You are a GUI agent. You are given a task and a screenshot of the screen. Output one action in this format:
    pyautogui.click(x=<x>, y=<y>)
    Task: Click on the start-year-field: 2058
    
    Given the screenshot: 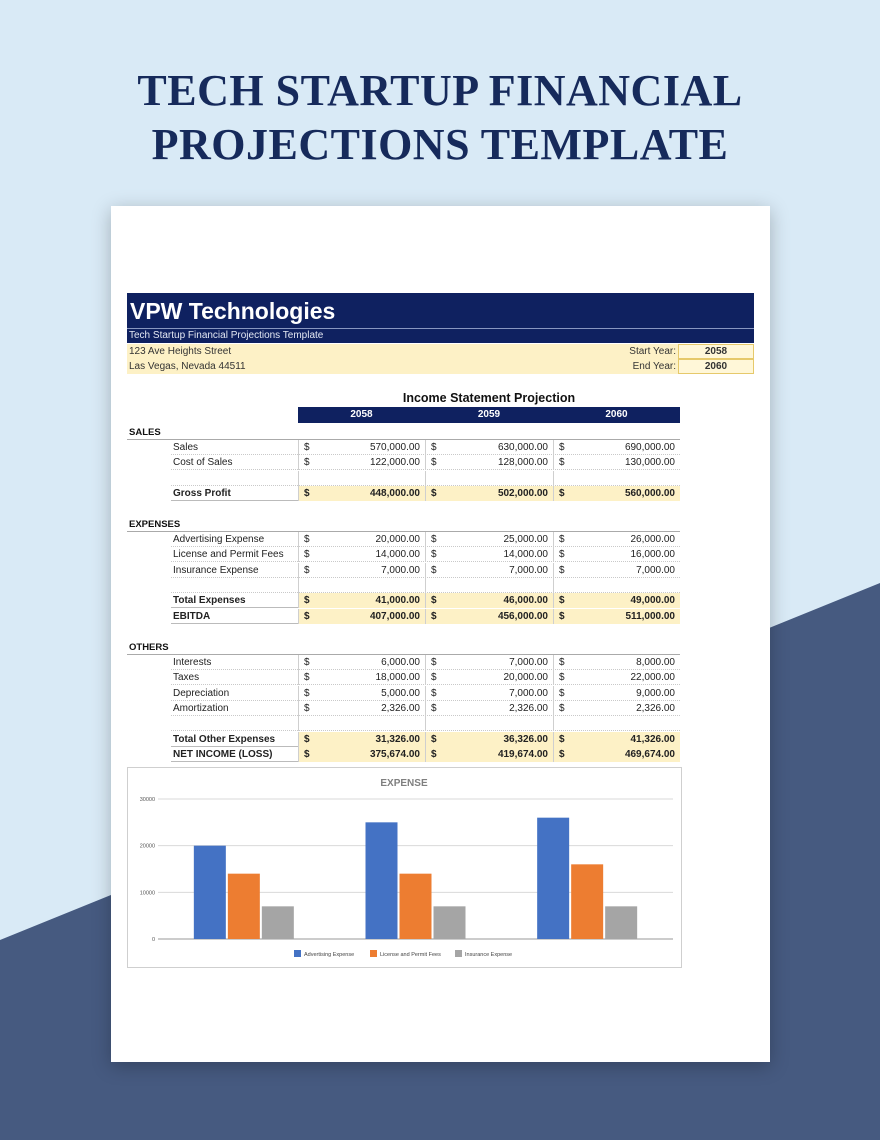 What is the action you would take?
    pyautogui.click(x=716, y=351)
    